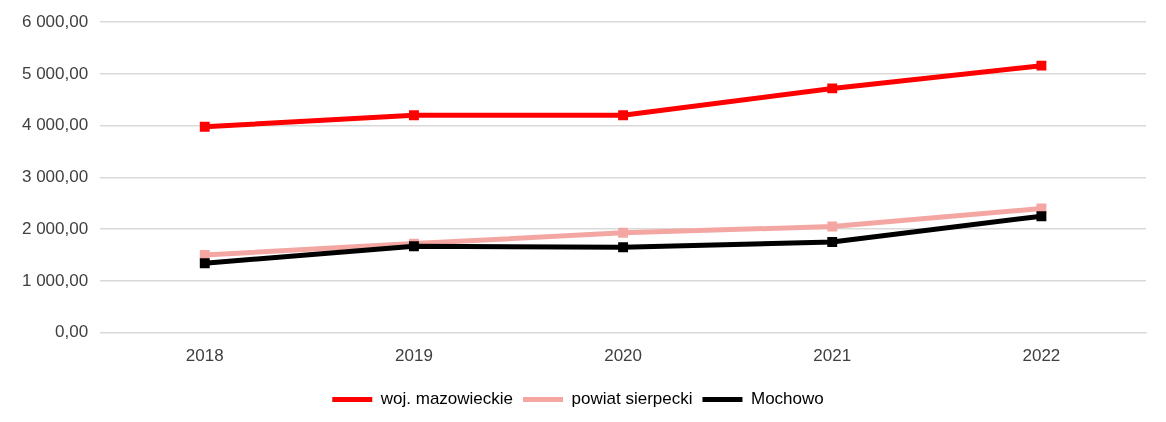 The image size is (1166, 422). I want to click on x-tick-label: 2020, so click(623, 356).